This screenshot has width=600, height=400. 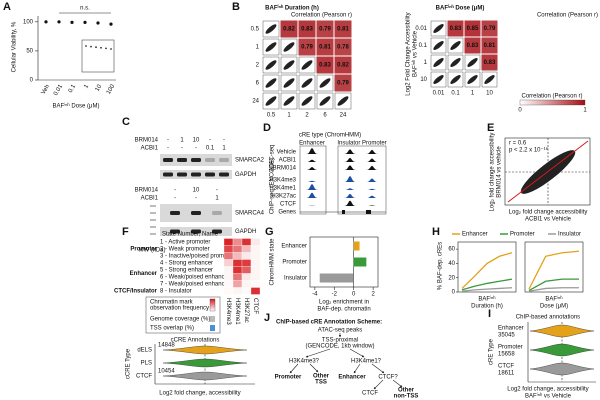 What do you see at coordinates (312, 144) in the screenshot?
I see `group-label: Enhancer` at bounding box center [312, 144].